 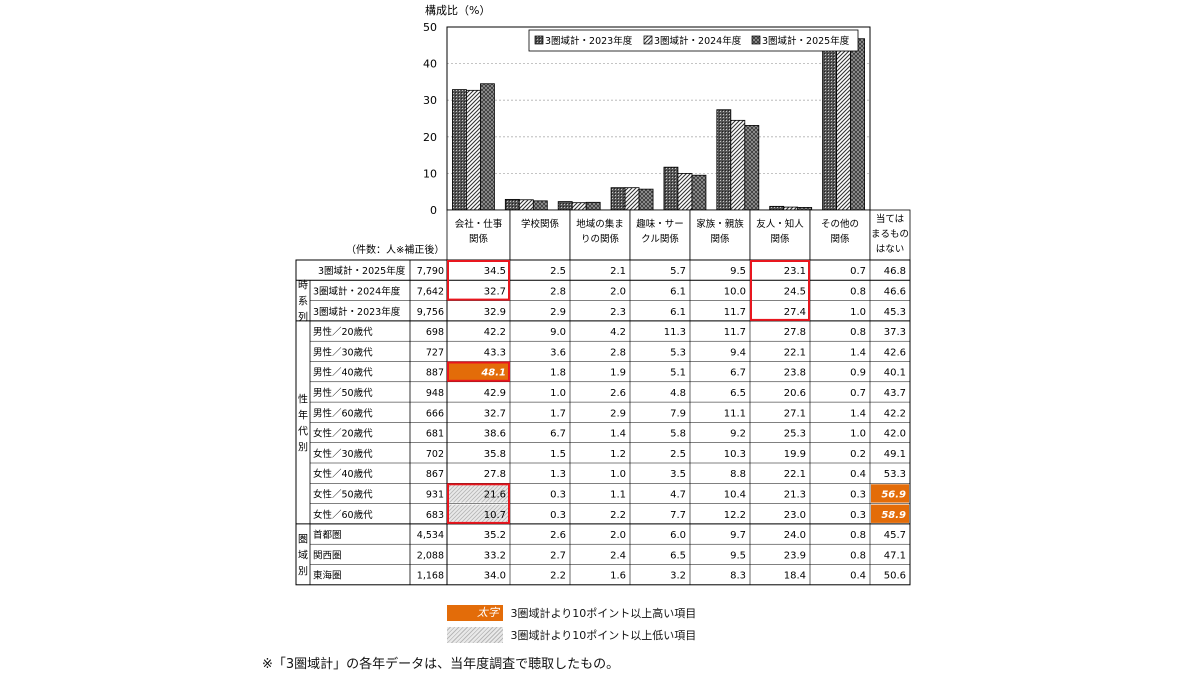 I want to click on value-cell: 9.5, so click(x=738, y=271).